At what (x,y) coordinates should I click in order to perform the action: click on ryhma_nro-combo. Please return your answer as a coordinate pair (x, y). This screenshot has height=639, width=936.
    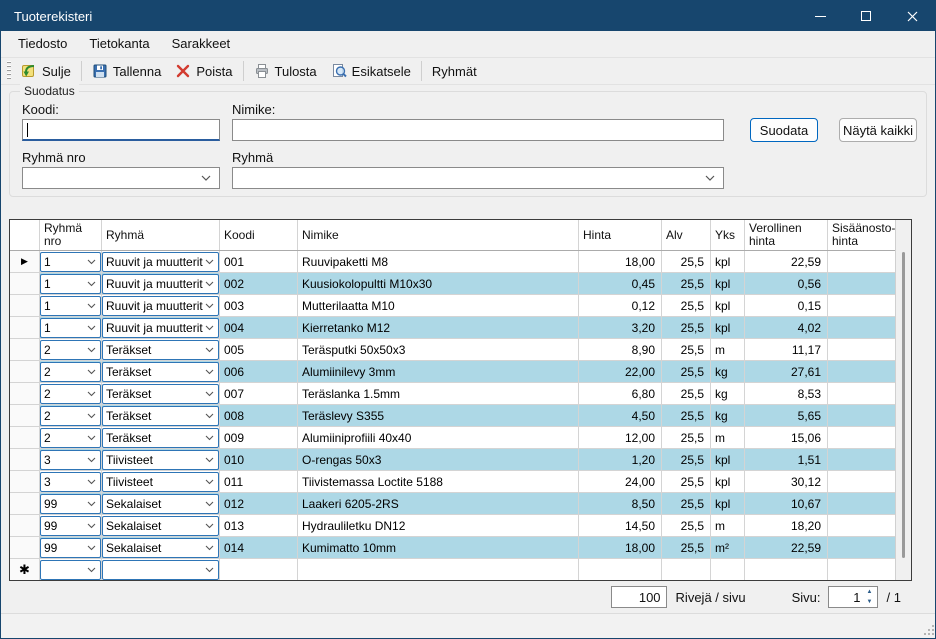
    Looking at the image, I should click on (70, 569).